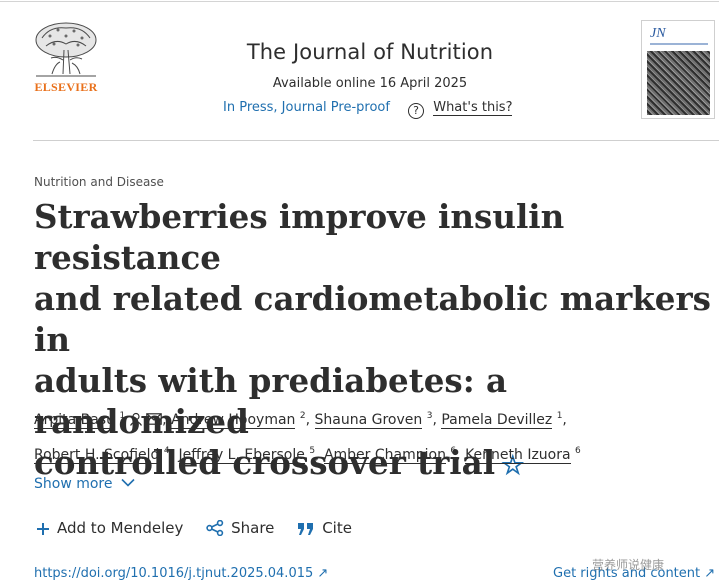 Image resolution: width=719 pixels, height=588 pixels. I want to click on whats-this-link: What's this?, so click(473, 108).